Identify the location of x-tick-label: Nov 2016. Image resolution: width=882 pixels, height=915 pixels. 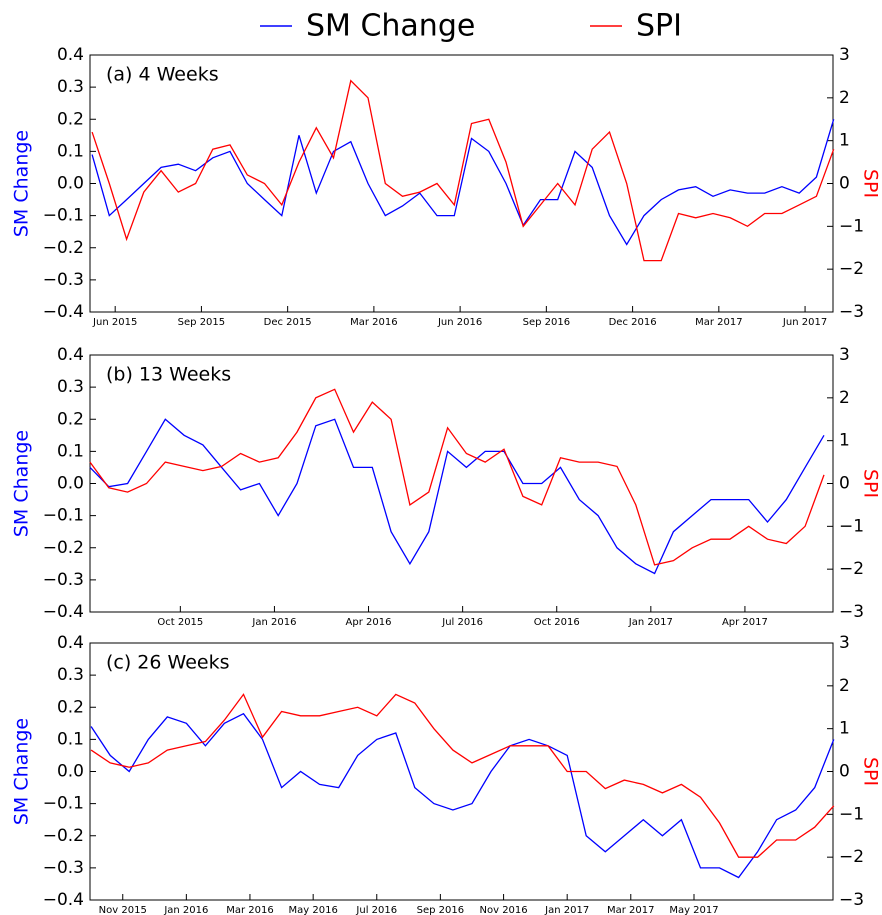
(504, 910).